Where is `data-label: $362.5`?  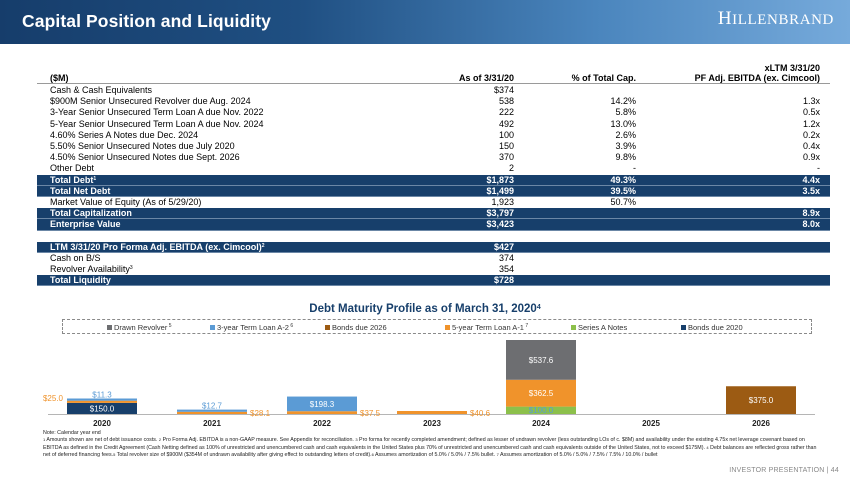
data-label: $362.5 is located at coordinates (541, 393).